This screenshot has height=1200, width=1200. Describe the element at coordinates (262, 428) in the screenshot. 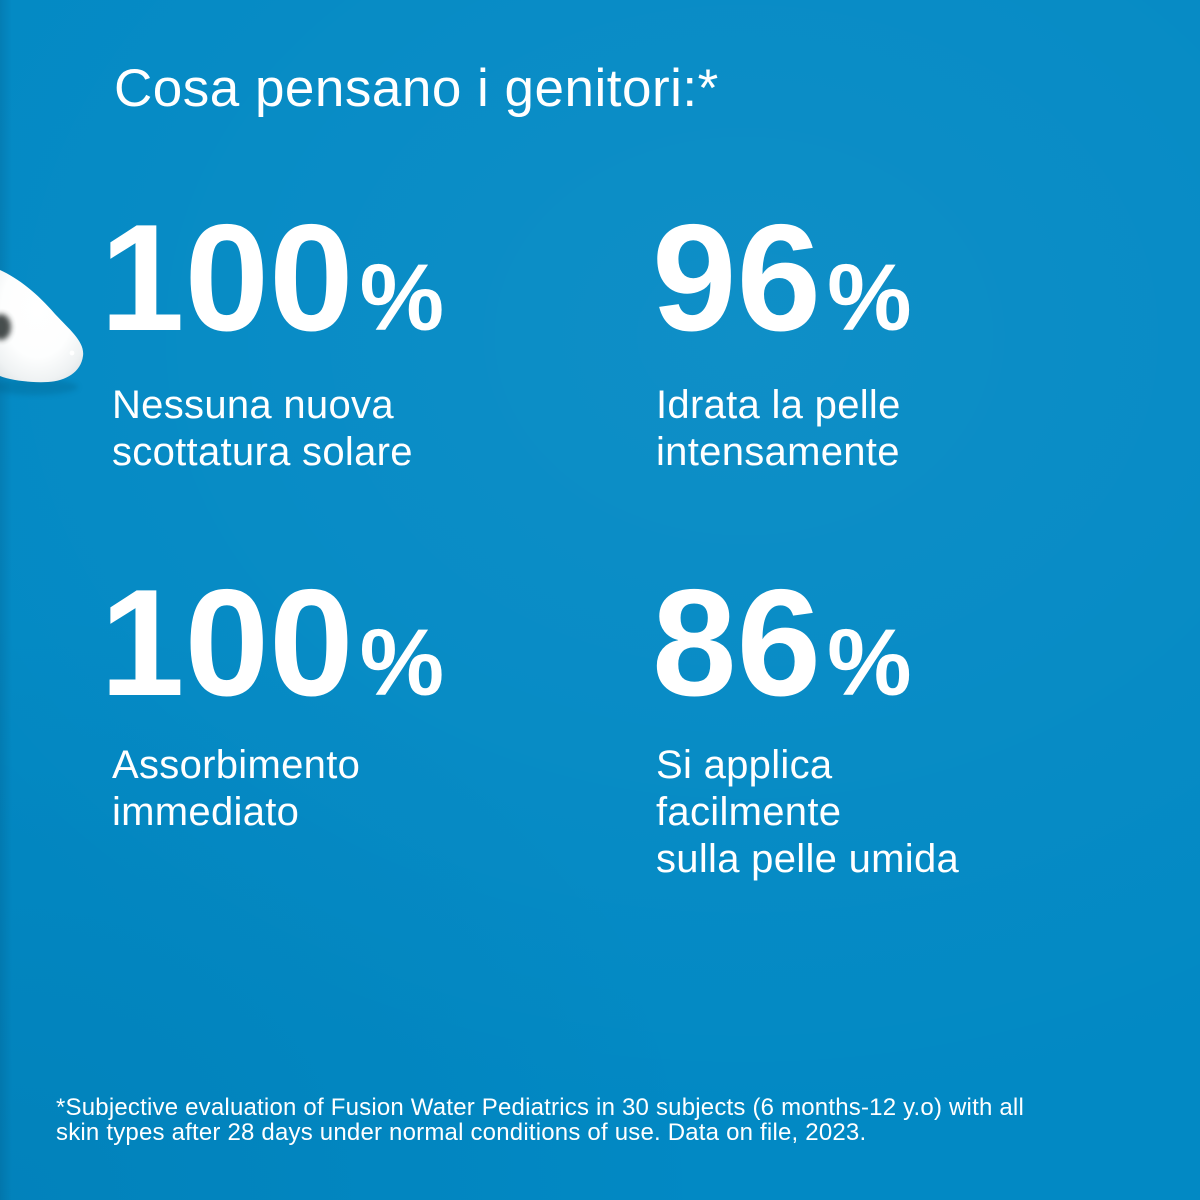

I see `stat-caption-row1-left: Nessuna nuova scottatura solare` at that location.